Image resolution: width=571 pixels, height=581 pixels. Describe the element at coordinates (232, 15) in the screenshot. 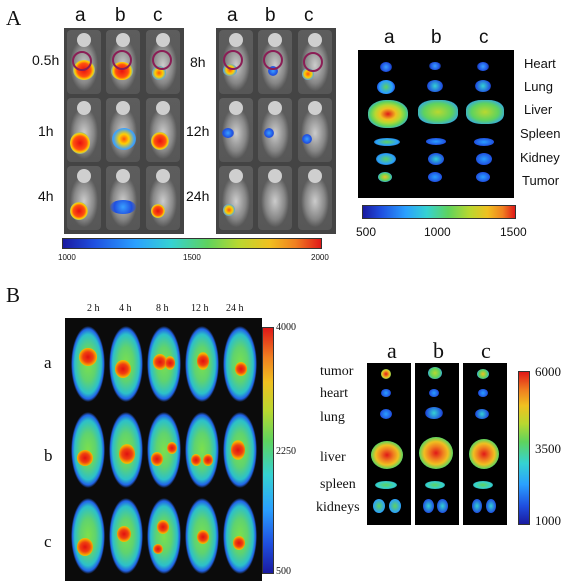

I see `group-label-a-right: a` at that location.